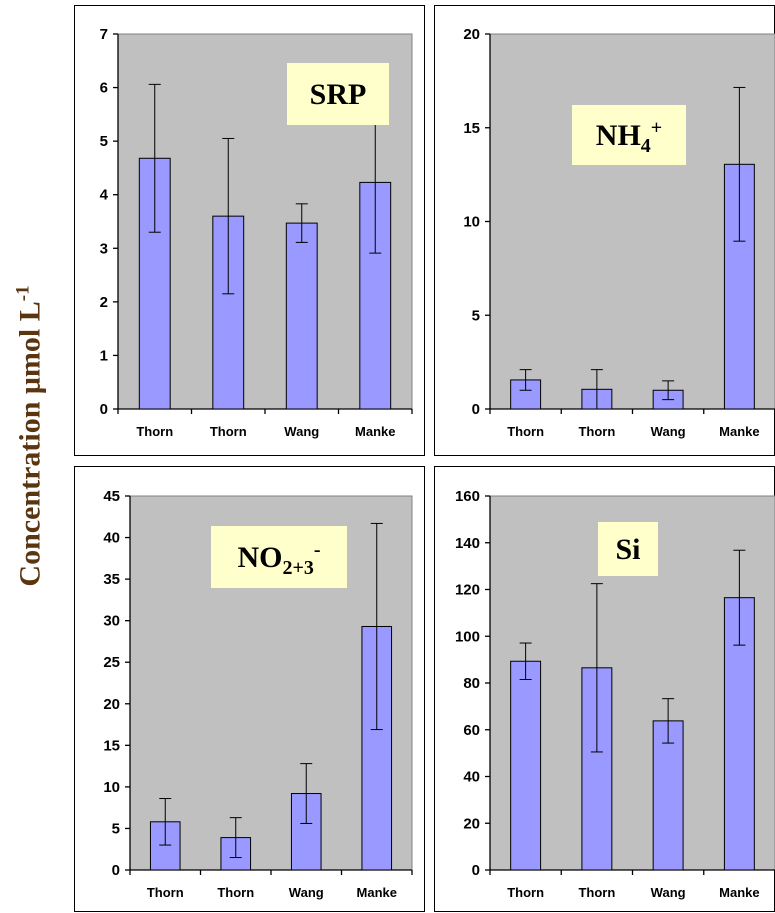 This screenshot has width=775, height=913. Describe the element at coordinates (467, 636) in the screenshot. I see `y-tick-label: 100` at that location.